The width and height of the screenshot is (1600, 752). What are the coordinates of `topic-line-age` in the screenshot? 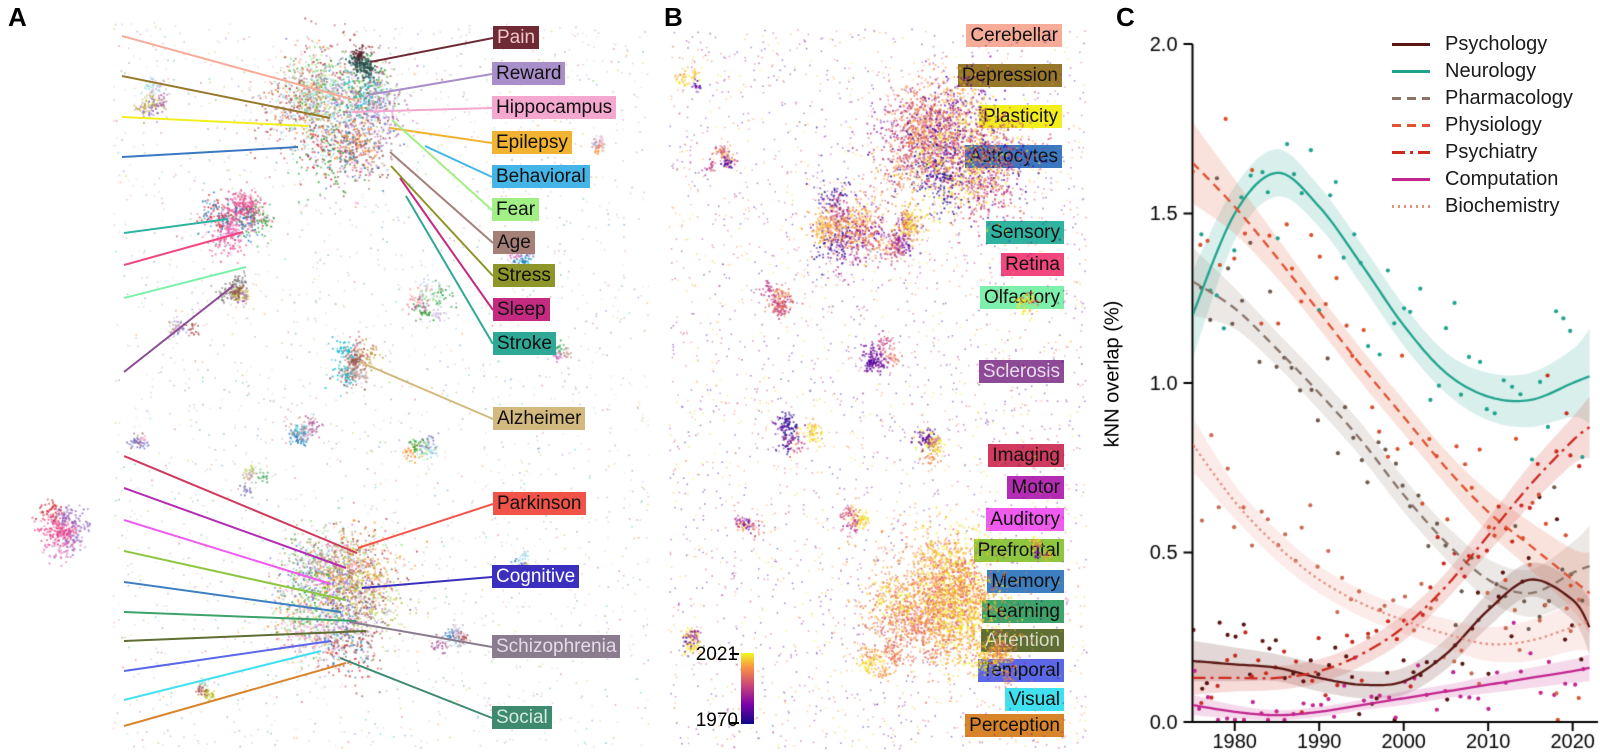 It's located at (441, 197).